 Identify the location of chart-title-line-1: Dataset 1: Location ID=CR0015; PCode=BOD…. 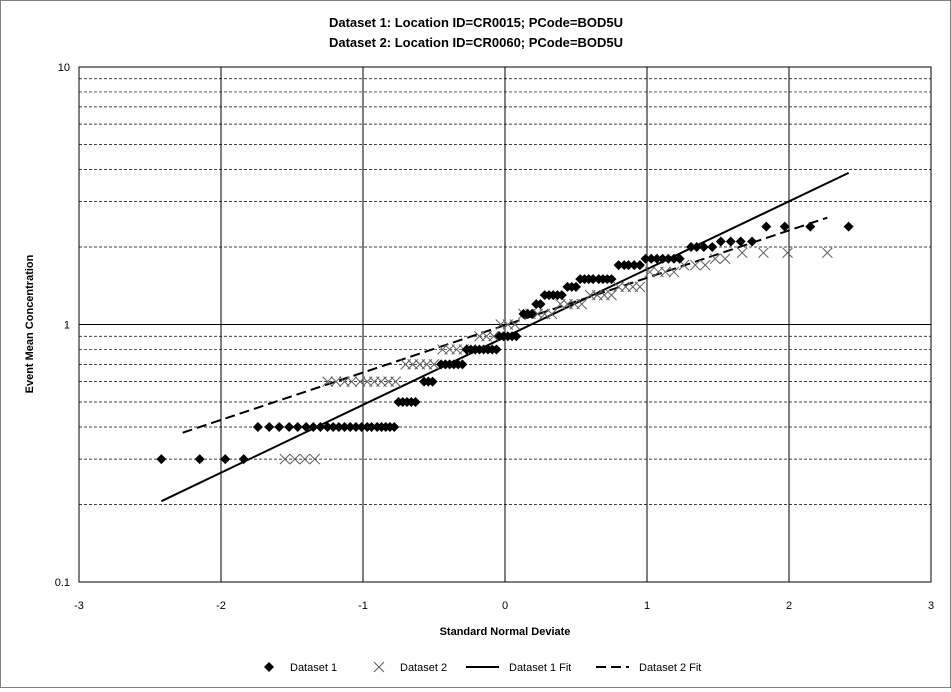
(476, 22).